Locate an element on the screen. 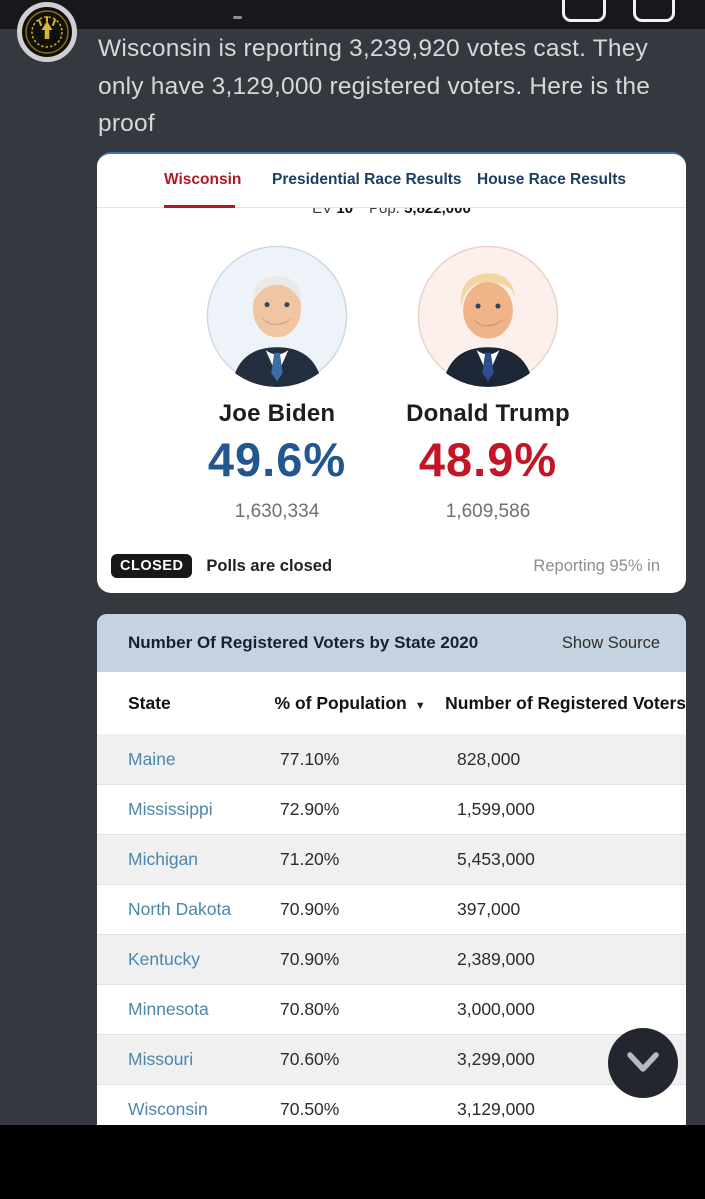 The image size is (705, 1199). registered-cell: 3,299,000 is located at coordinates (496, 1059).